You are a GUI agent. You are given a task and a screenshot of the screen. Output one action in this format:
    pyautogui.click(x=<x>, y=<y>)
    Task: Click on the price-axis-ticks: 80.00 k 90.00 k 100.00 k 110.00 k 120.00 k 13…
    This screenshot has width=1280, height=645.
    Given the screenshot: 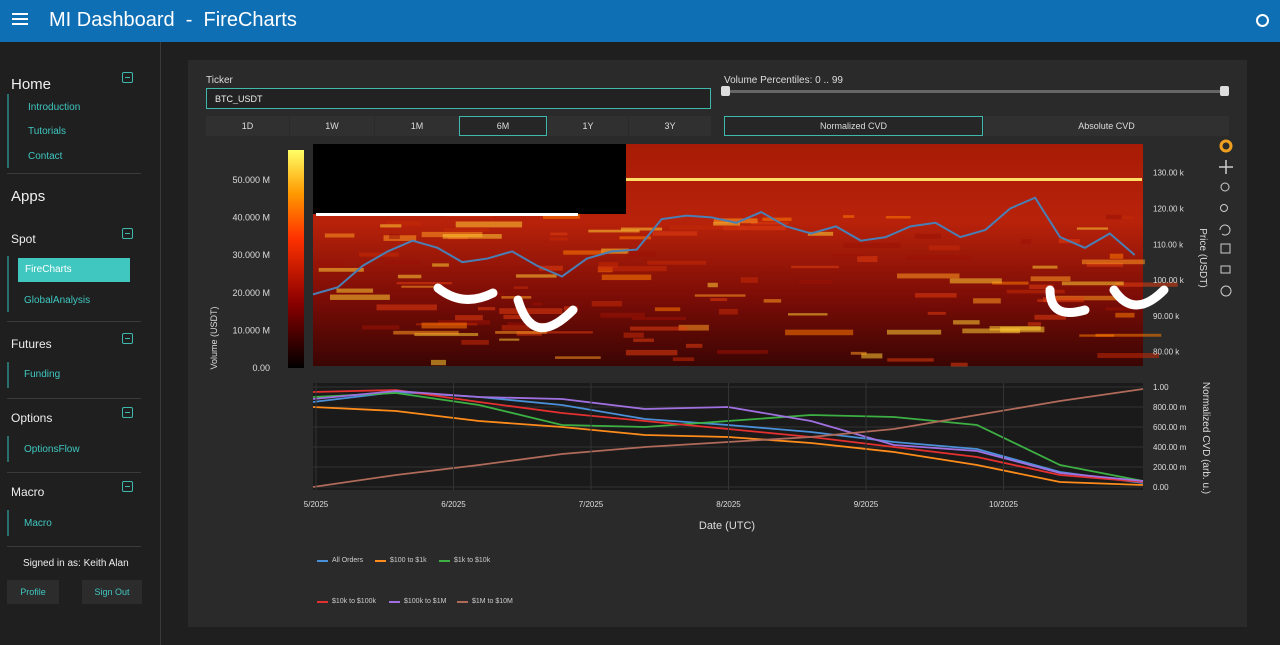 What is the action you would take?
    pyautogui.click(x=1169, y=263)
    